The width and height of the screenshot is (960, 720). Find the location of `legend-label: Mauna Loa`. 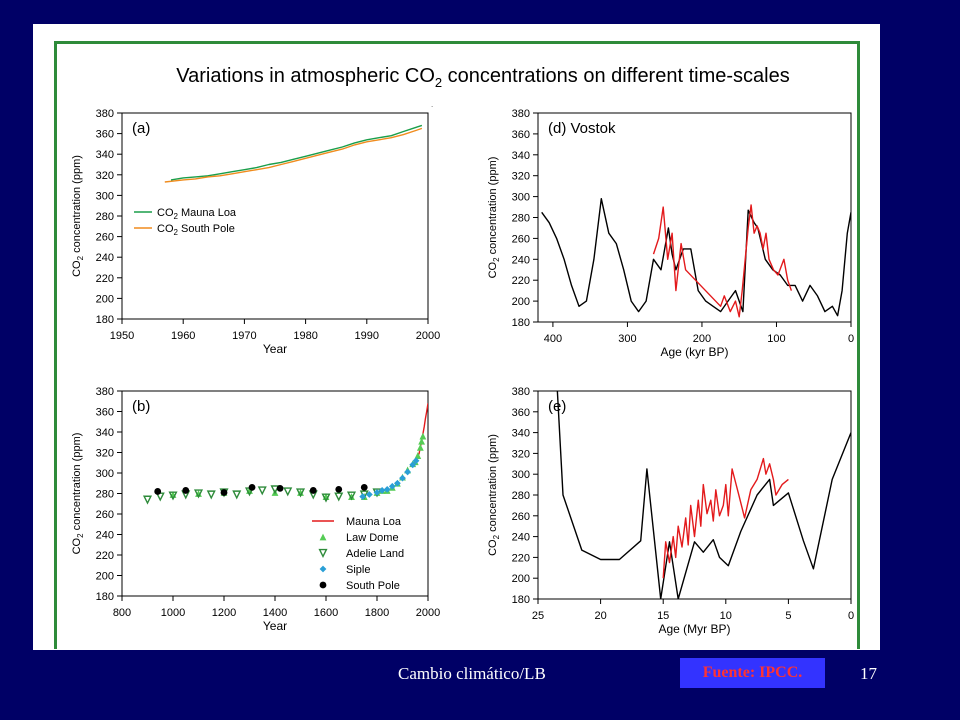

legend-label: Mauna Loa is located at coordinates (374, 522).